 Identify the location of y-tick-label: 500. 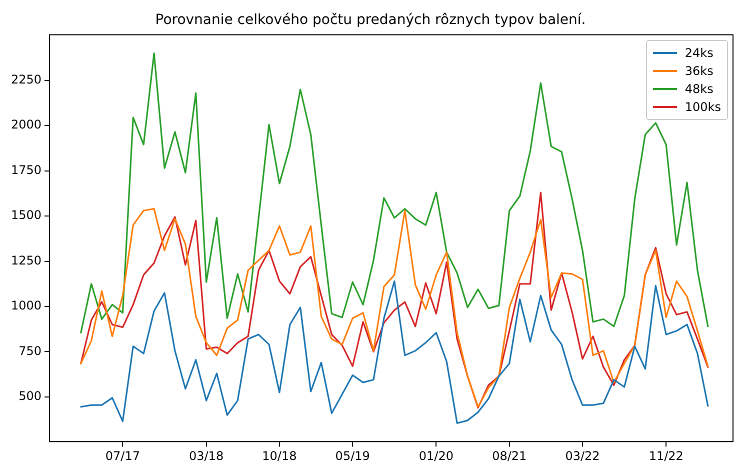
(30, 396).